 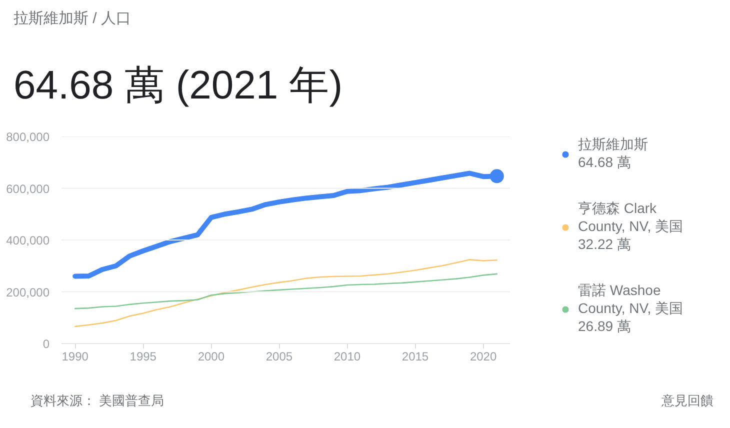 I want to click on x-tick-label: 2010, so click(x=347, y=357).